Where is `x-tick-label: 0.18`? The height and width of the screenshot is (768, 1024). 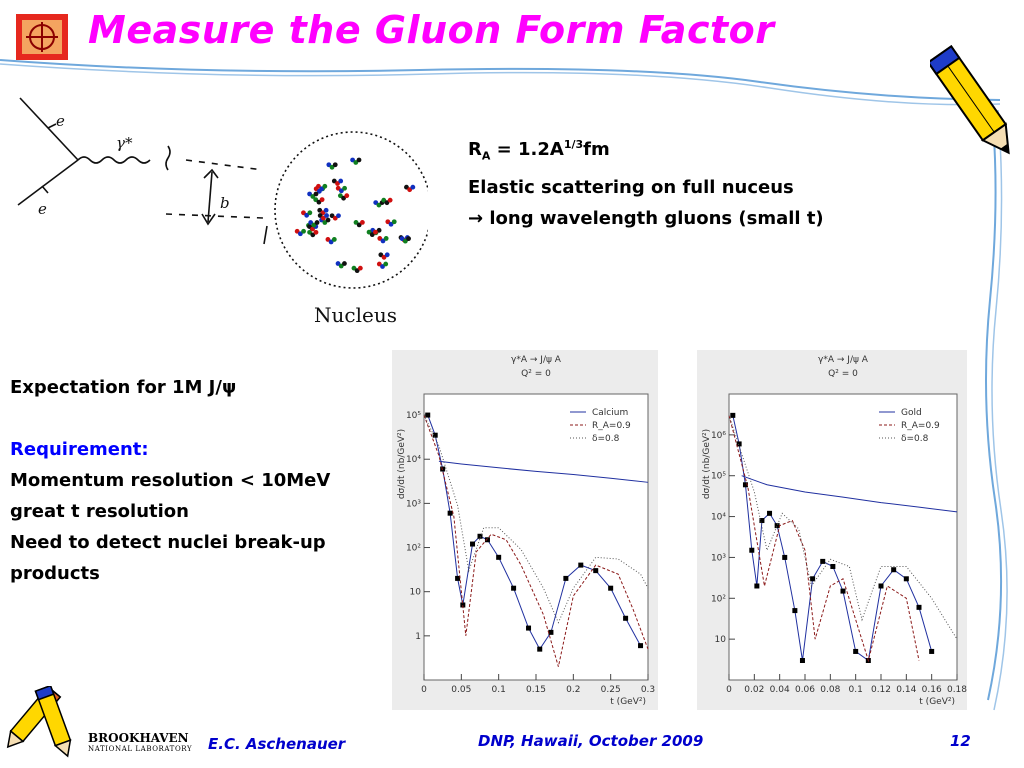
x-tick-label: 0.18 is located at coordinates (957, 690).